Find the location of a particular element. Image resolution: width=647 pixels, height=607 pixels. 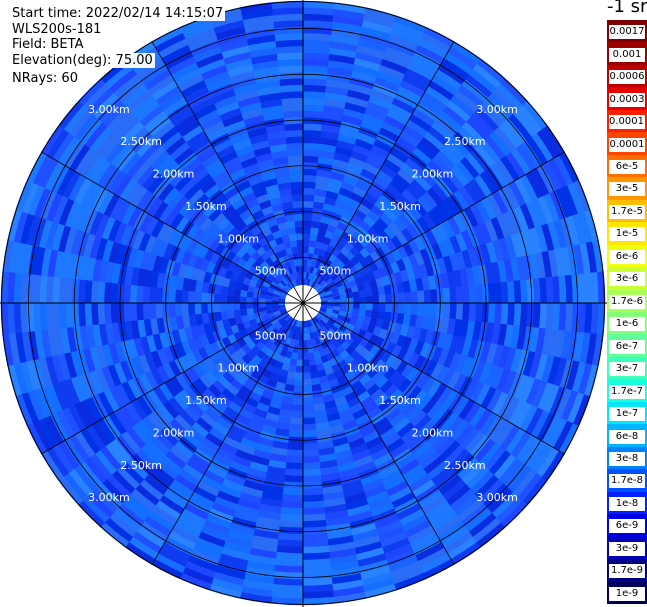

colorbar-tick-label: 0.001 is located at coordinates (627, 54).